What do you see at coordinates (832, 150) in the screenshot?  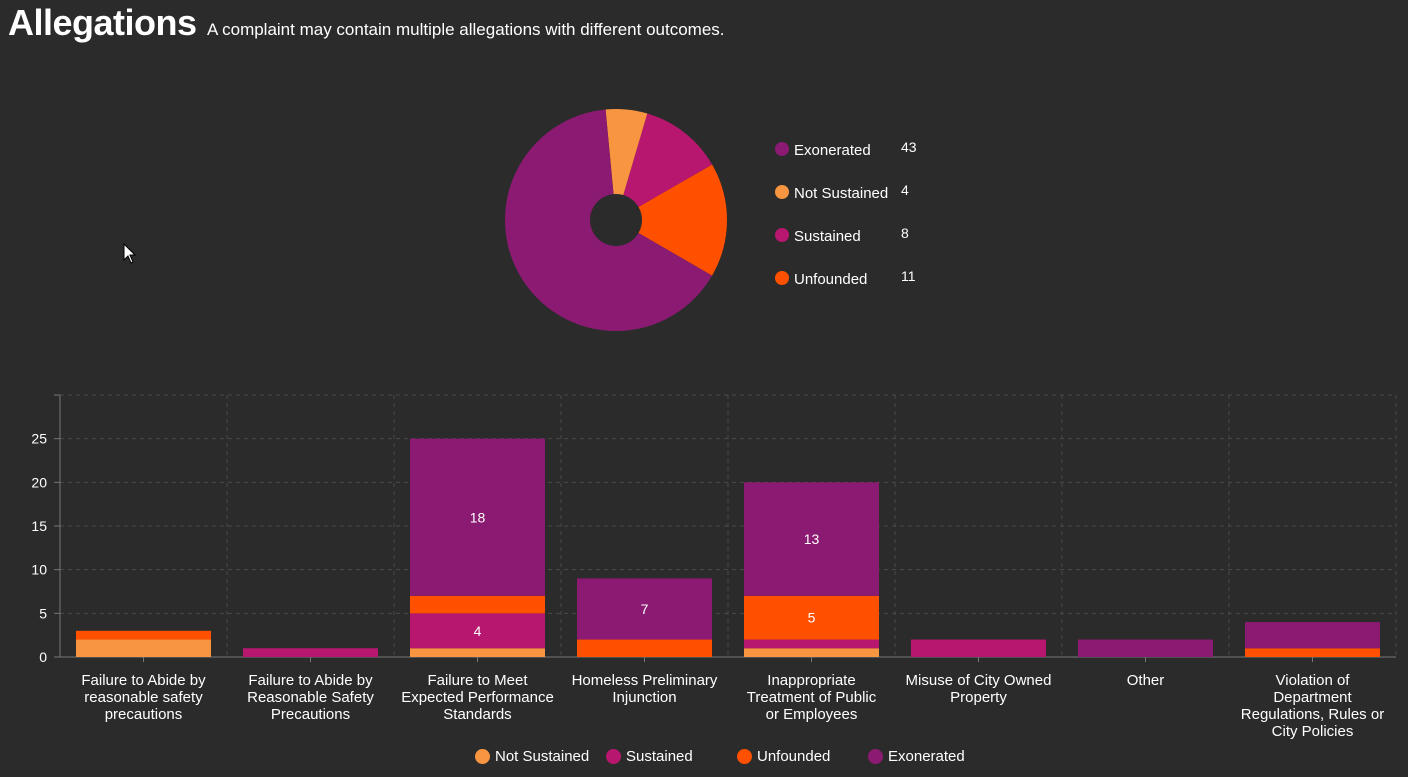 I see `pie-legend-label: Exonerated` at bounding box center [832, 150].